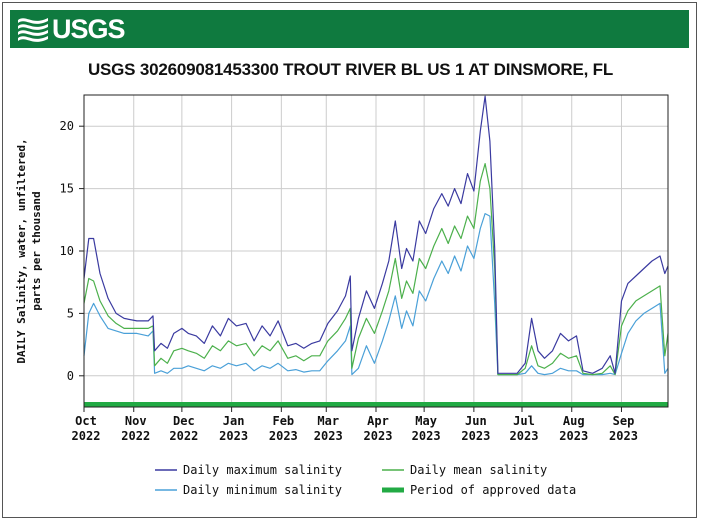  What do you see at coordinates (70, 376) in the screenshot?
I see `y-tick-label: 0` at bounding box center [70, 376].